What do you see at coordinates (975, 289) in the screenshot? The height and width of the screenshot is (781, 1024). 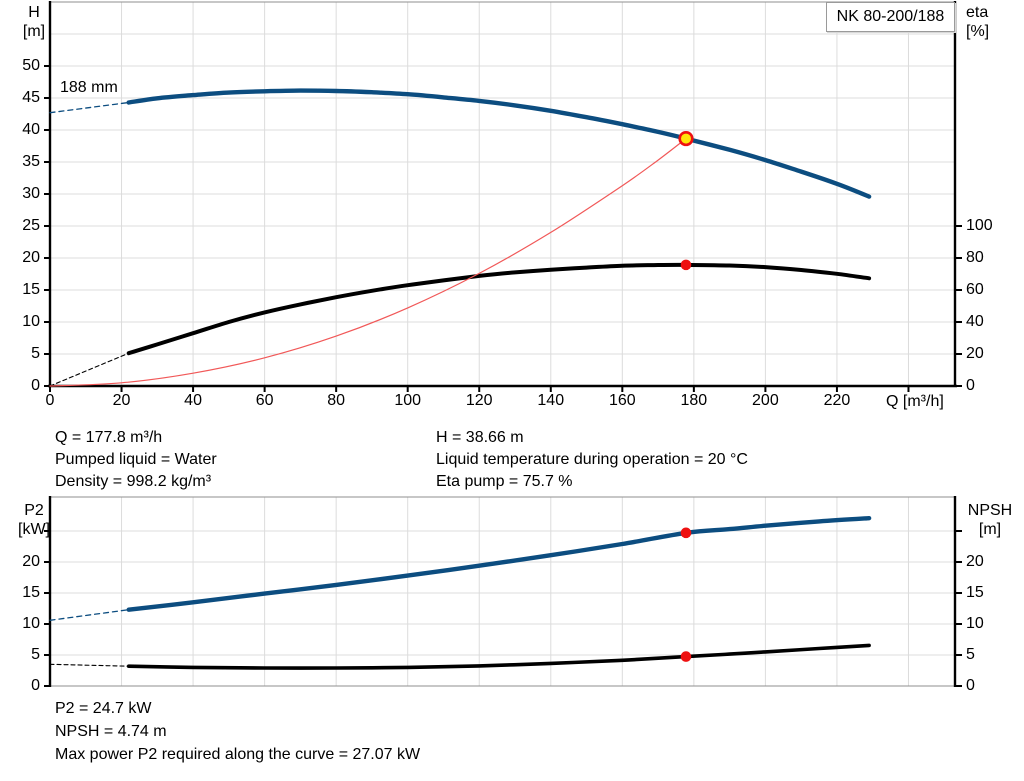 I see `y-right-tick-label: 60` at bounding box center [975, 289].